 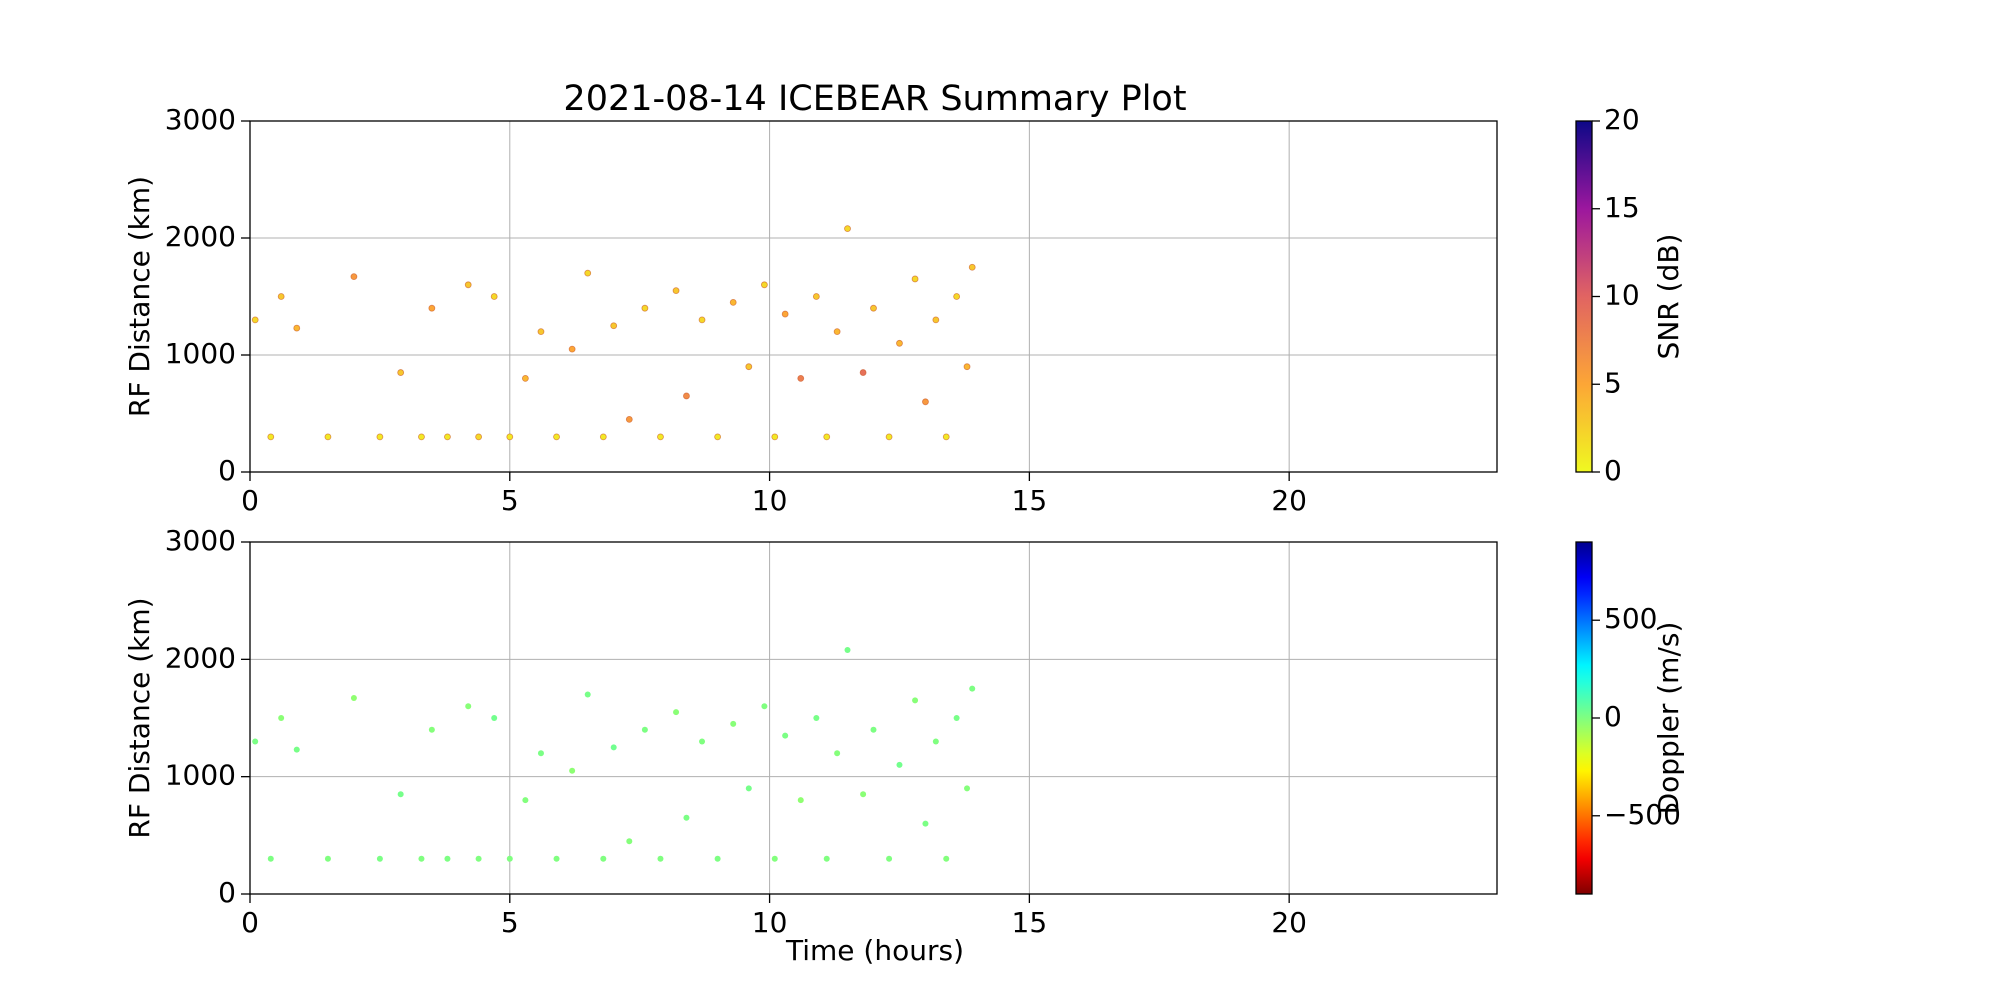 I want to click on colorbar-tick-label: 0, so click(x=1613, y=470).